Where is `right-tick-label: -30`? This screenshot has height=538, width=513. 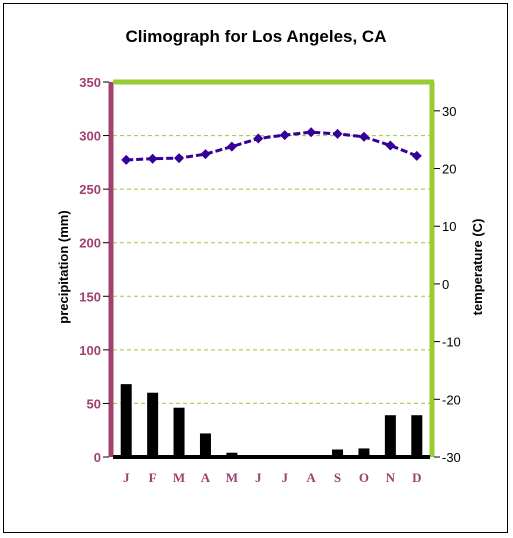
right-tick-label: -30 is located at coordinates (451, 457).